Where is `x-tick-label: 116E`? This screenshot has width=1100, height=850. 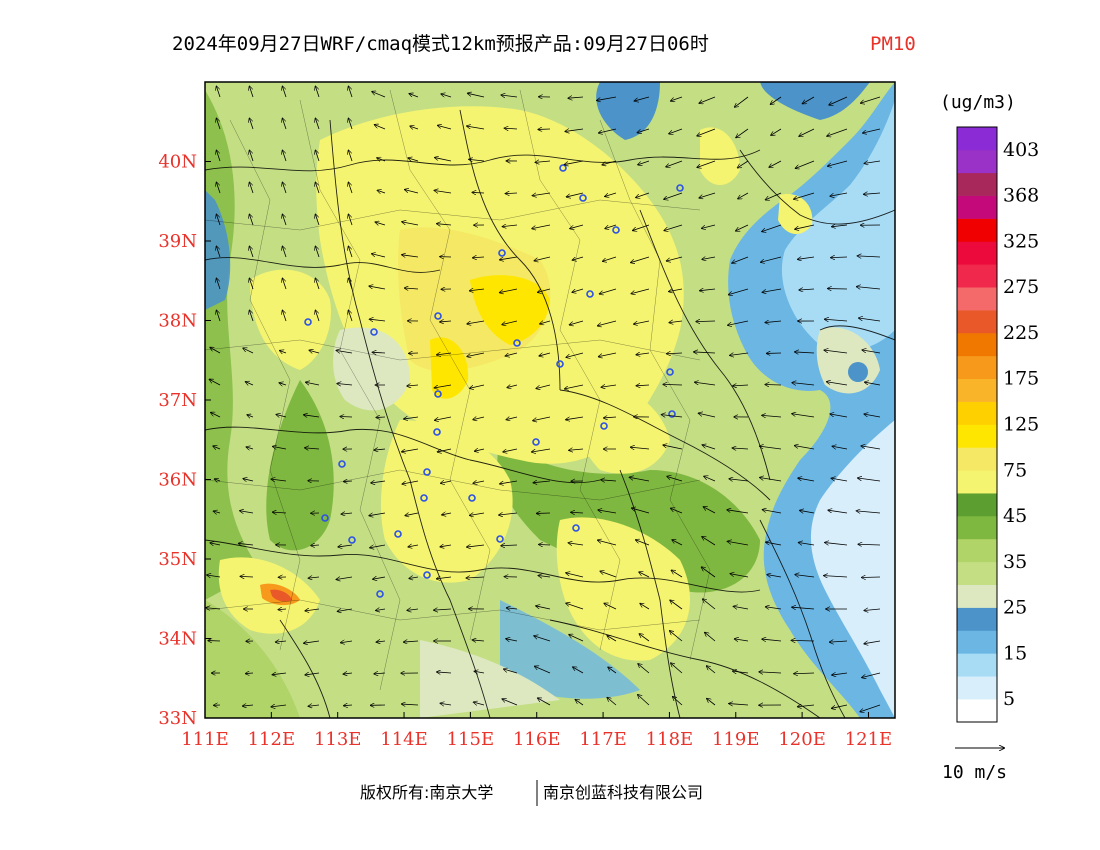 x-tick-label: 116E is located at coordinates (537, 739).